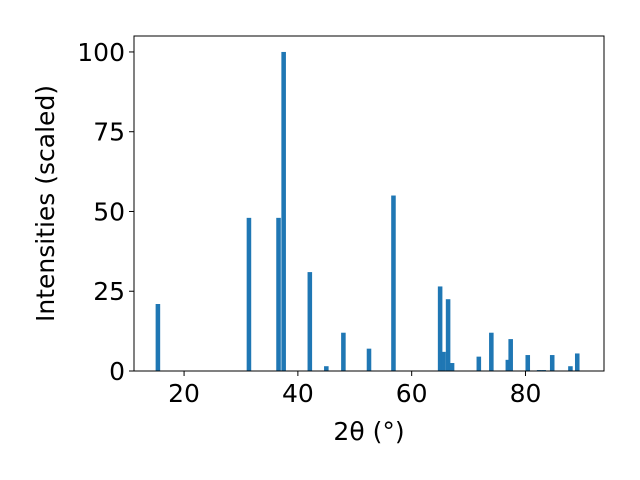 The height and width of the screenshot is (480, 640). Describe the element at coordinates (117, 371) in the screenshot. I see `y-tick-label: 0` at that location.